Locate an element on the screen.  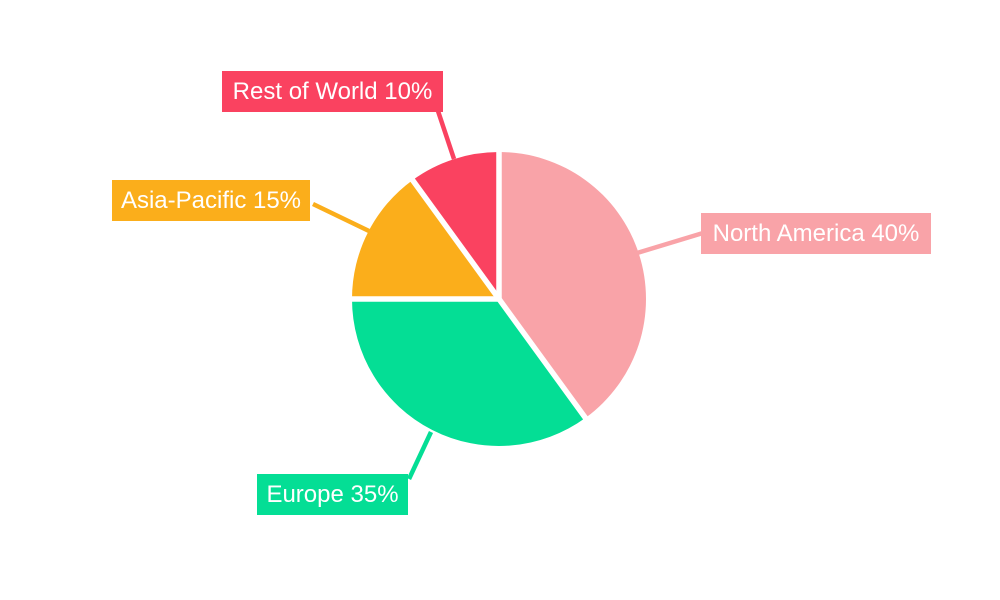
leader-line-north-america is located at coordinates (670, 243).